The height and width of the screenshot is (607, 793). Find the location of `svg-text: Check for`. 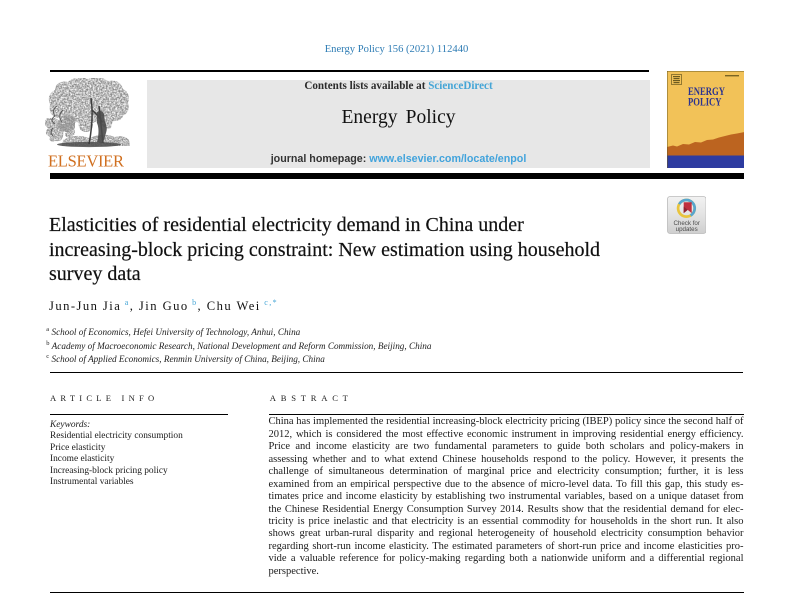

svg-text: Check for is located at coordinates (686, 222).